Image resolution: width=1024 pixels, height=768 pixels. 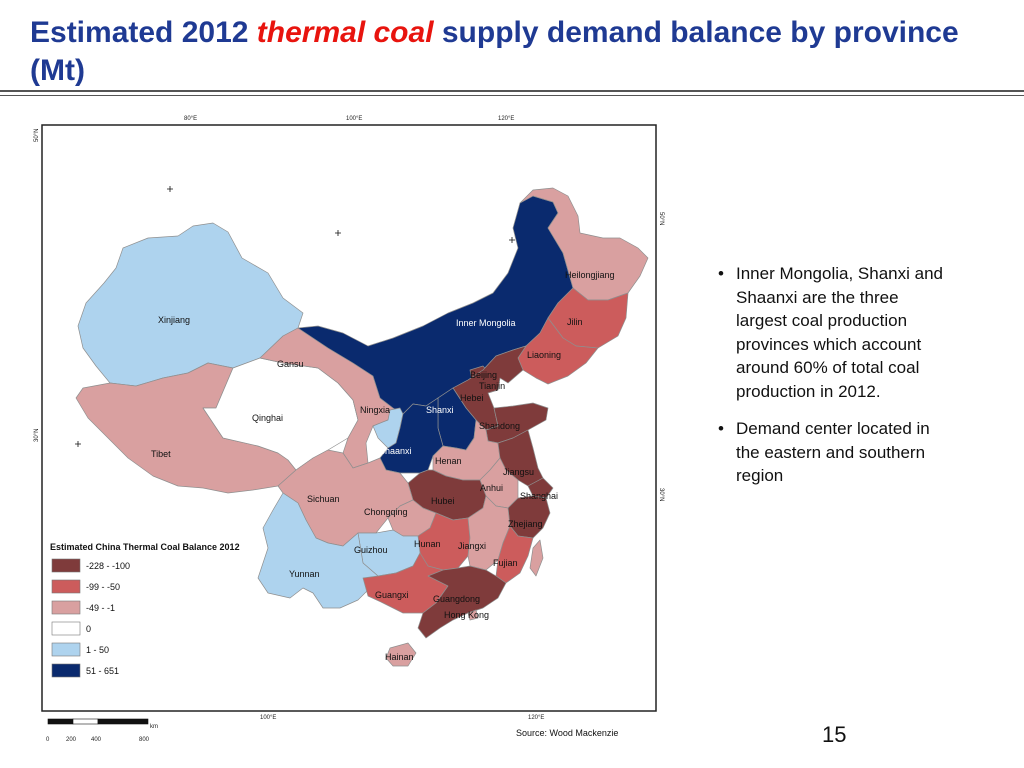 What do you see at coordinates (345, 32) in the screenshot?
I see `title-highlight: thermal coal` at bounding box center [345, 32].